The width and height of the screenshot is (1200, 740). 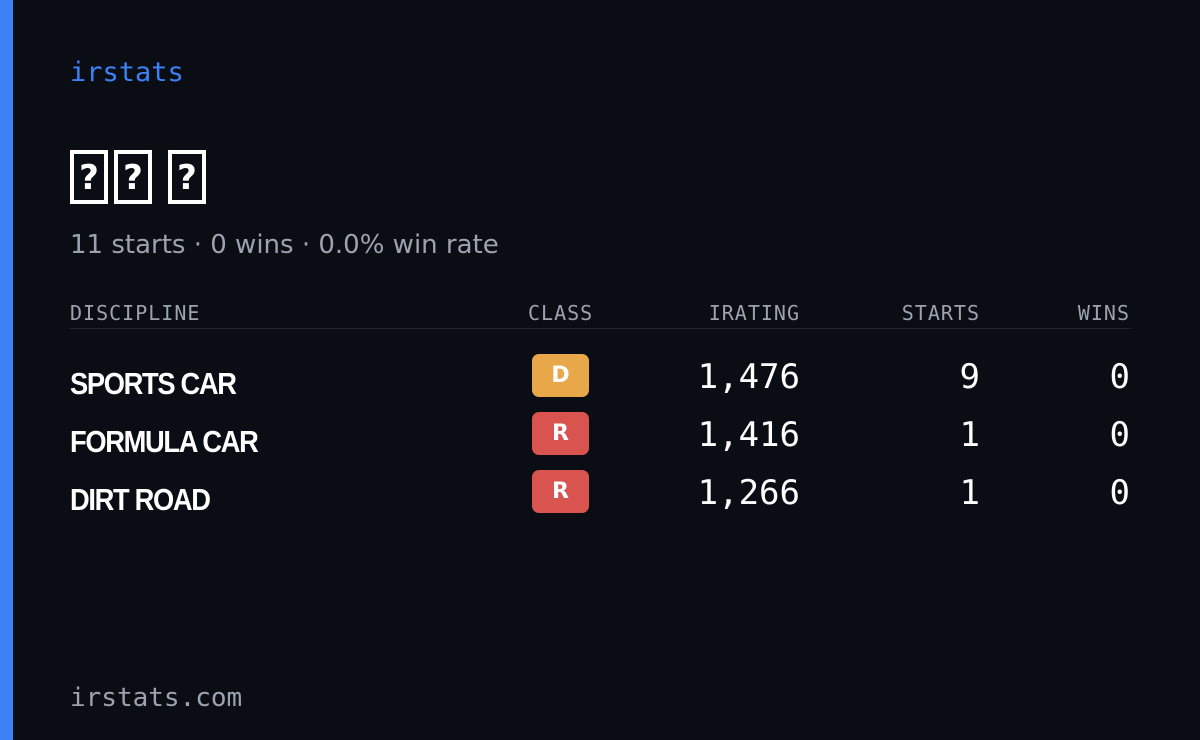 I want to click on header-irating: IRATING, so click(x=754, y=313).